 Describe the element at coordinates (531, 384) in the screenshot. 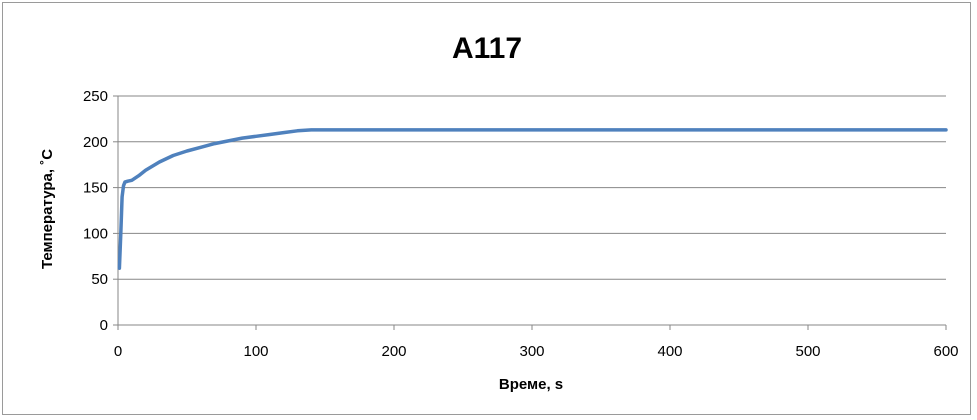

I see `x-axis-label: Време, s` at that location.